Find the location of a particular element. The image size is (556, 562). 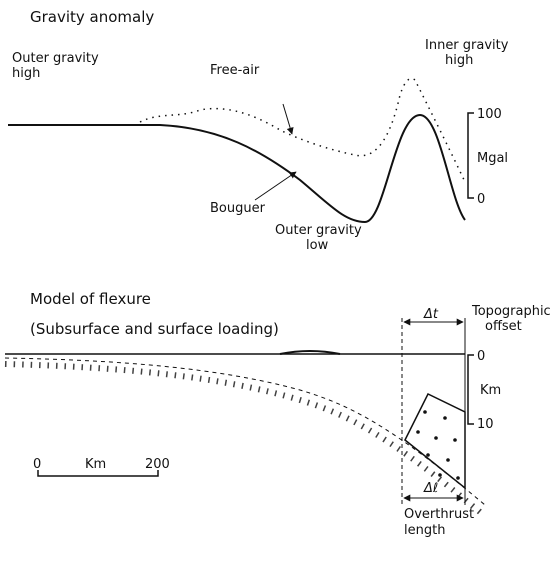

scale-label: 200 is located at coordinates (157, 464).